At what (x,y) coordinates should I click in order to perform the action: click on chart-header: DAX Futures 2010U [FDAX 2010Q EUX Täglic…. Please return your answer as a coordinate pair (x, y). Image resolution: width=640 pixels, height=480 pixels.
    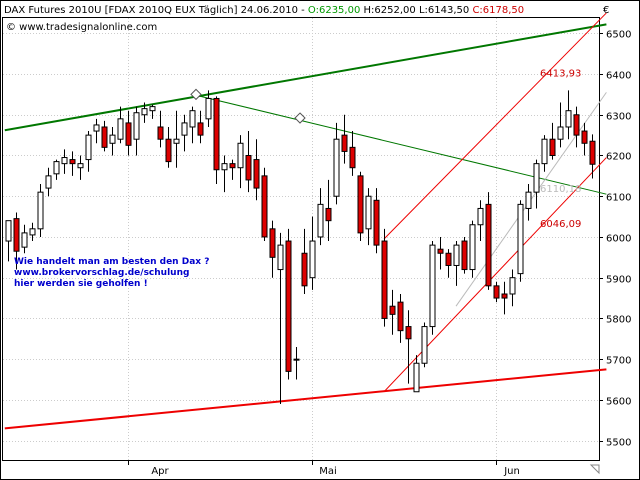
    Looking at the image, I should click on (264, 10).